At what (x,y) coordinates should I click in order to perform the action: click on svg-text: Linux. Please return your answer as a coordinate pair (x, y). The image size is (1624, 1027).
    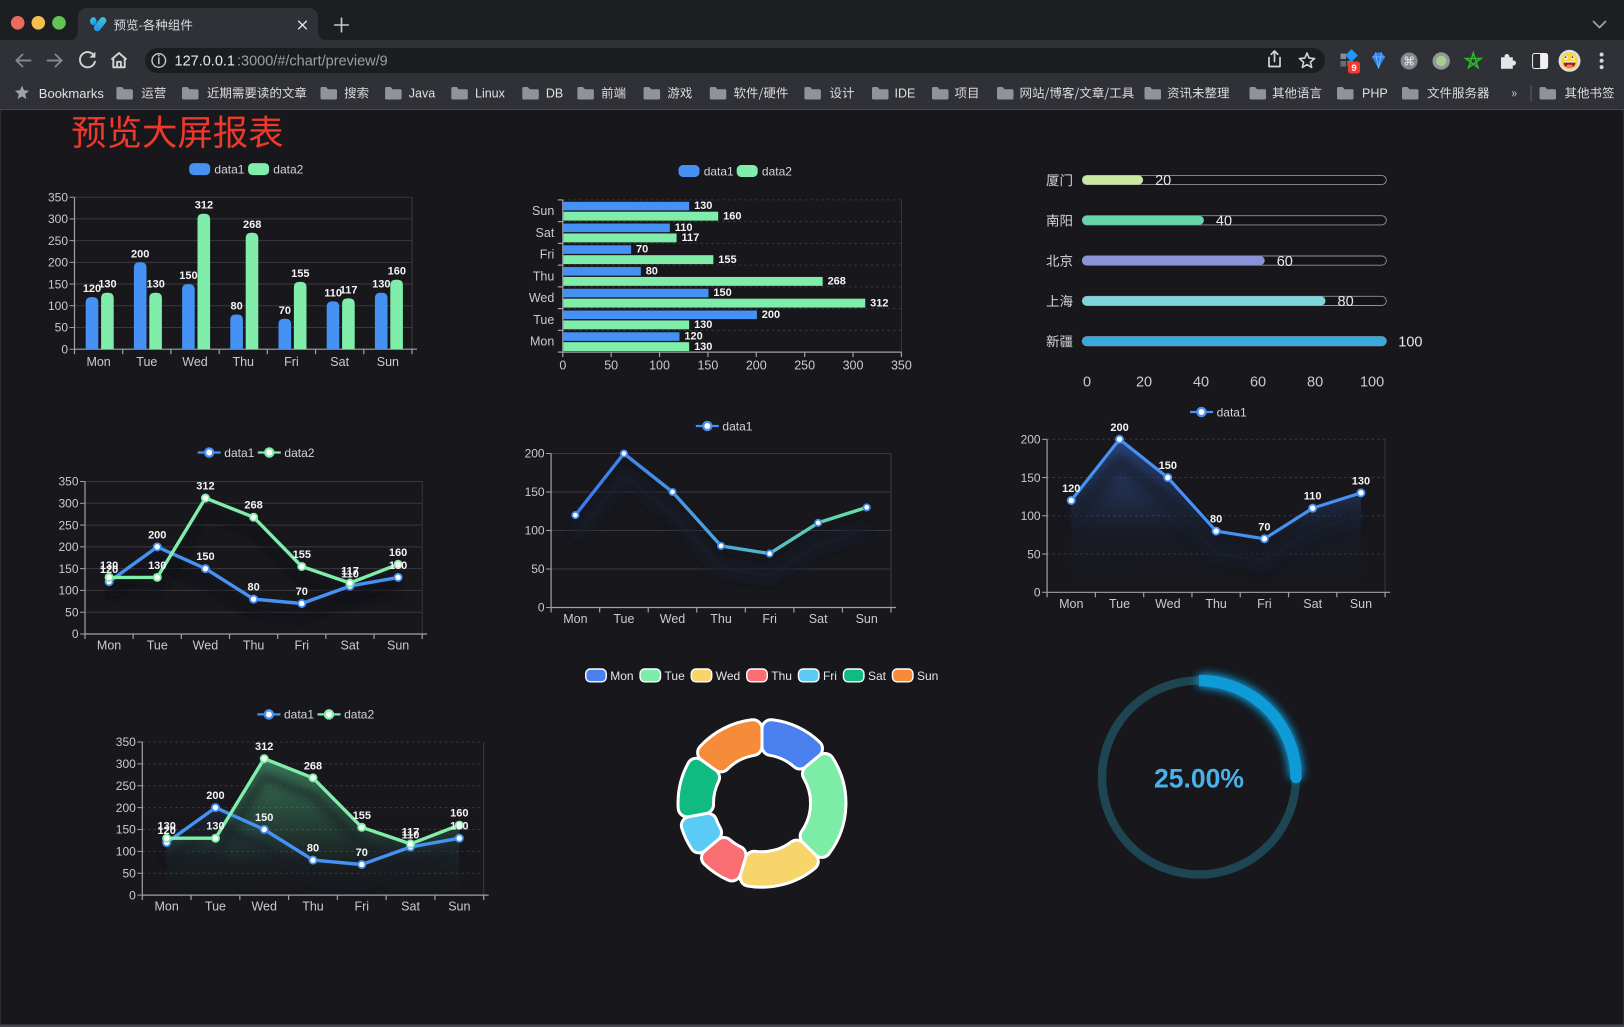
    Looking at the image, I should click on (490, 94).